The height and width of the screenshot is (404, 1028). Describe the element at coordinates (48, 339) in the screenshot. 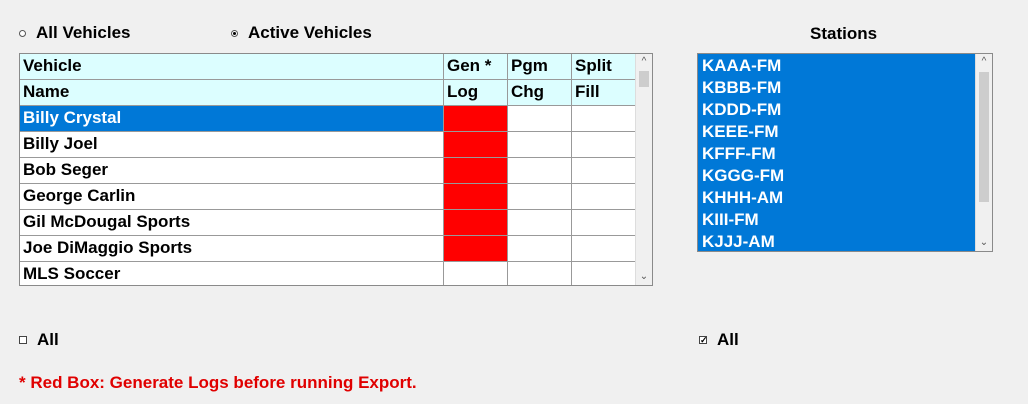

I see `vehicles-all-label: All` at that location.